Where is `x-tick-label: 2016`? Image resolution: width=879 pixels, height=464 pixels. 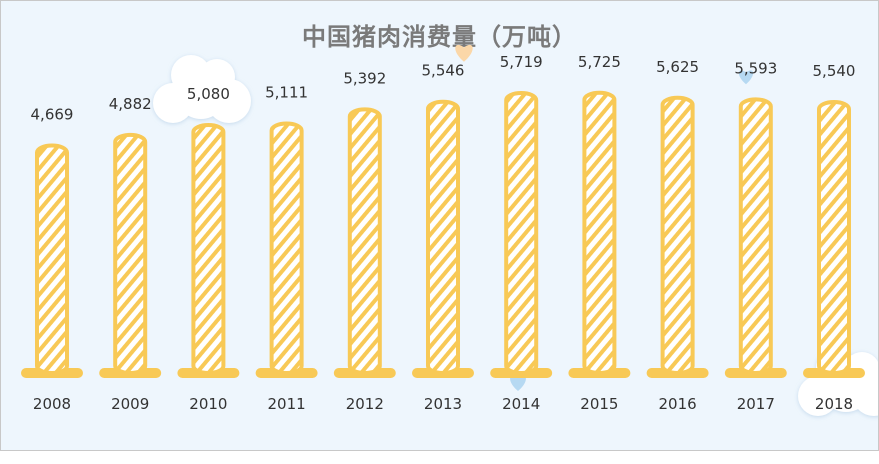
x-tick-label: 2016 is located at coordinates (678, 404).